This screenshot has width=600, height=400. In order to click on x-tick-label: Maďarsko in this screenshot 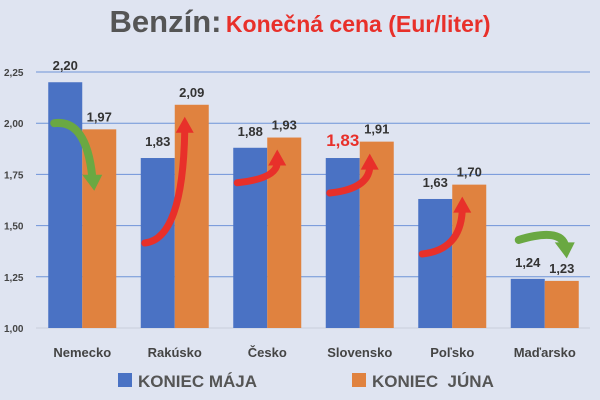, I will do `click(545, 352)`.